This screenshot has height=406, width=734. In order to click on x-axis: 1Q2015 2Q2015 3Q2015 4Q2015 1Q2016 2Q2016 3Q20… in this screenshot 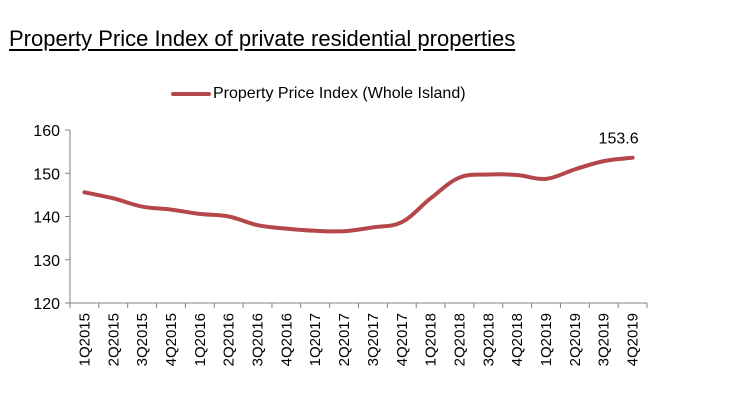, I will do `click(358, 334)`.